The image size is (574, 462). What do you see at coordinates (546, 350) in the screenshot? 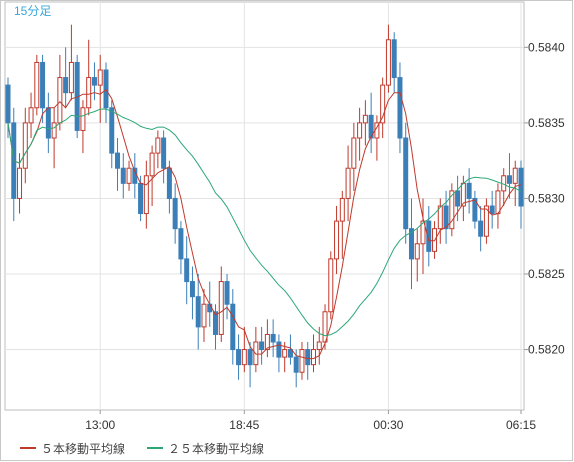
I see `y-tick-label: 0.5820` at bounding box center [546, 350].